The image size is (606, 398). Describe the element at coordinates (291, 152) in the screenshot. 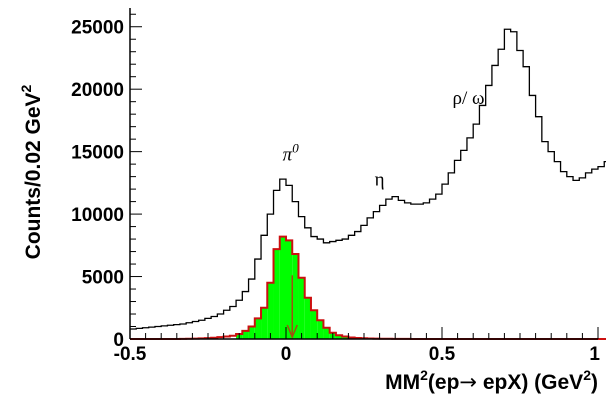

I see `peak-annotation: π0` at that location.